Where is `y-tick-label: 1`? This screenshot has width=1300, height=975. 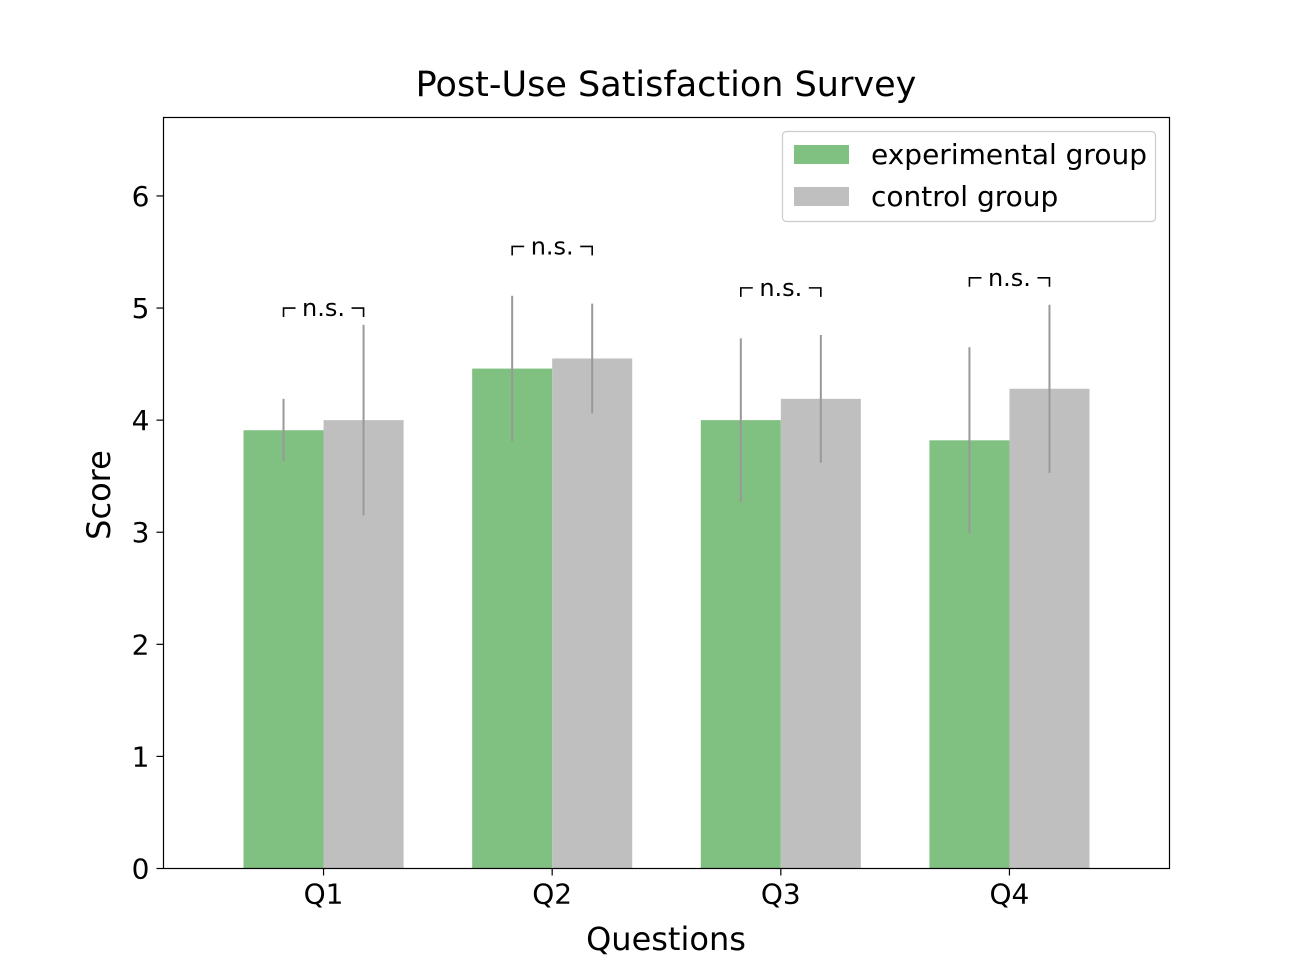
y-tick-label: 1 is located at coordinates (141, 756).